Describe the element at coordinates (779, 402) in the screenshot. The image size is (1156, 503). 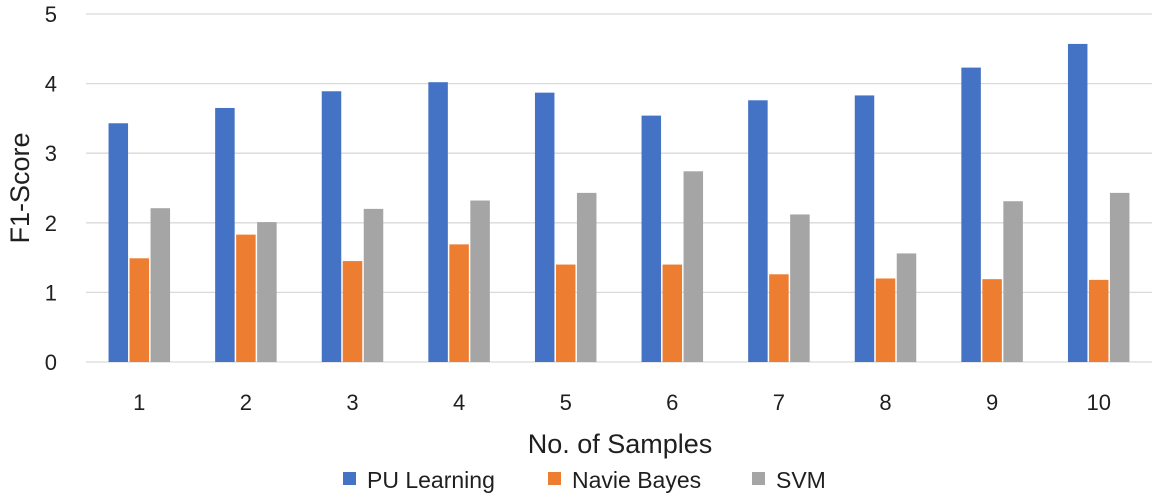
I see `x-tick-label: 7` at that location.